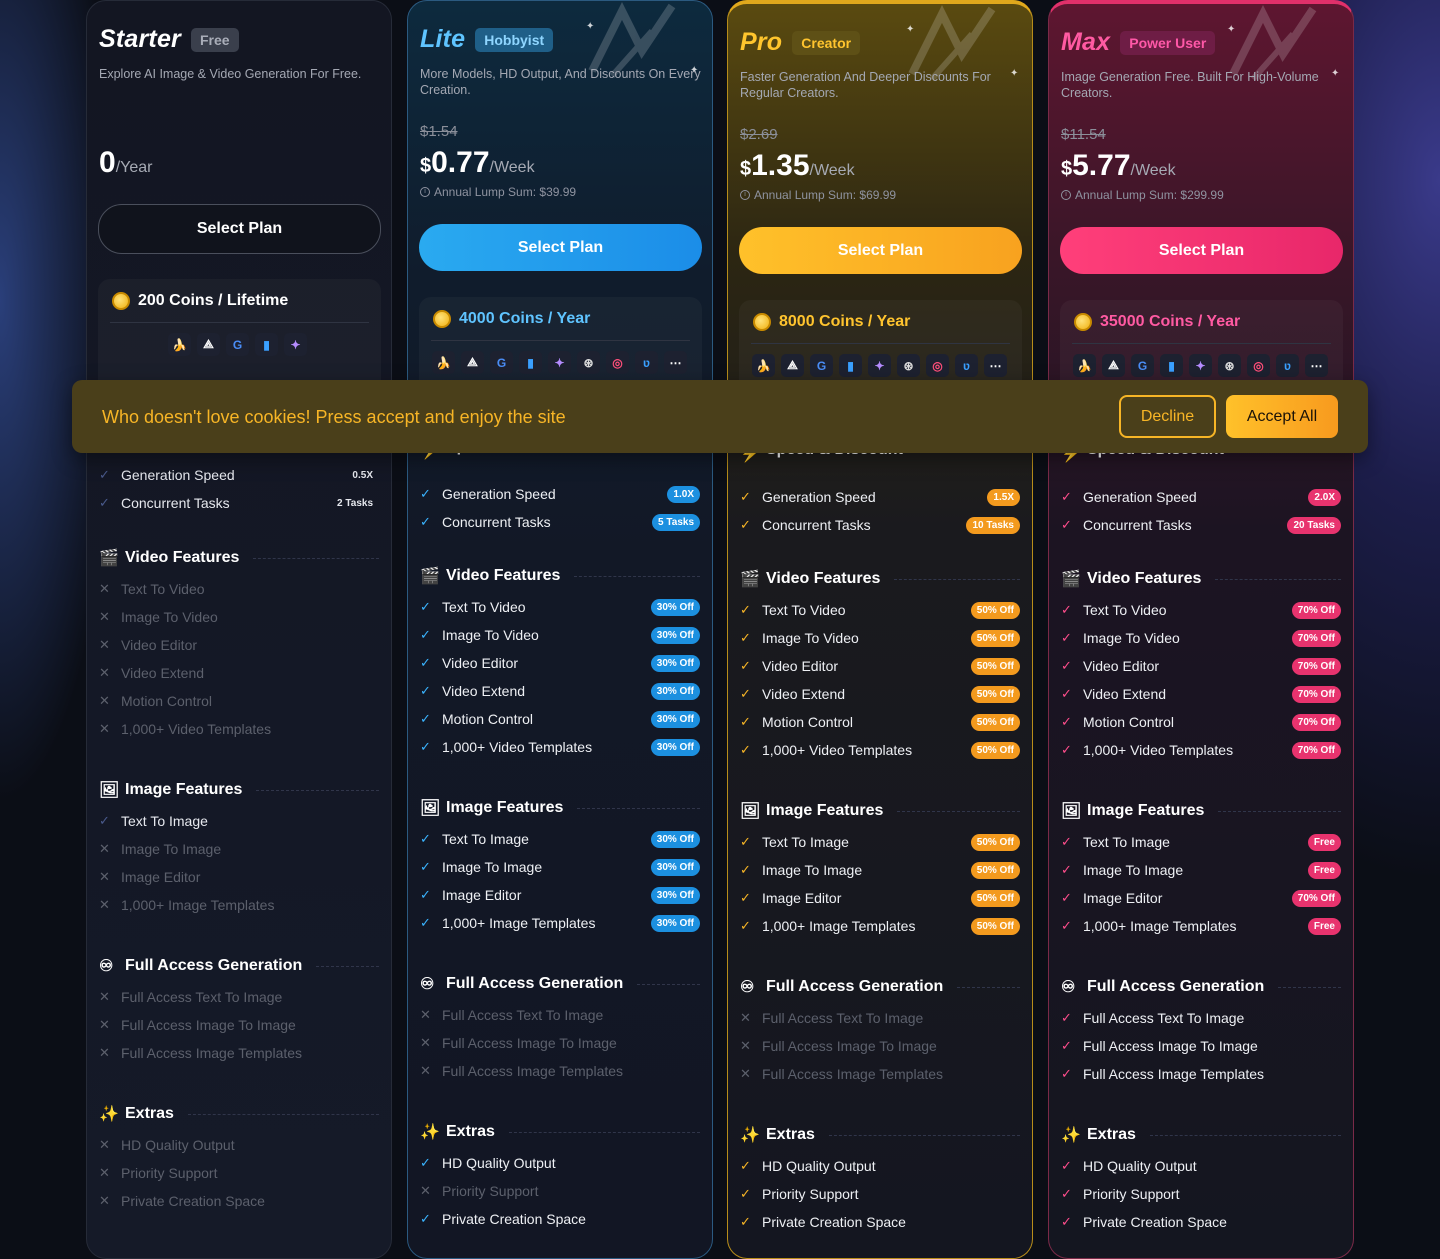  What do you see at coordinates (239, 790) in the screenshot?
I see `section-heading: 🖼 Image Features` at bounding box center [239, 790].